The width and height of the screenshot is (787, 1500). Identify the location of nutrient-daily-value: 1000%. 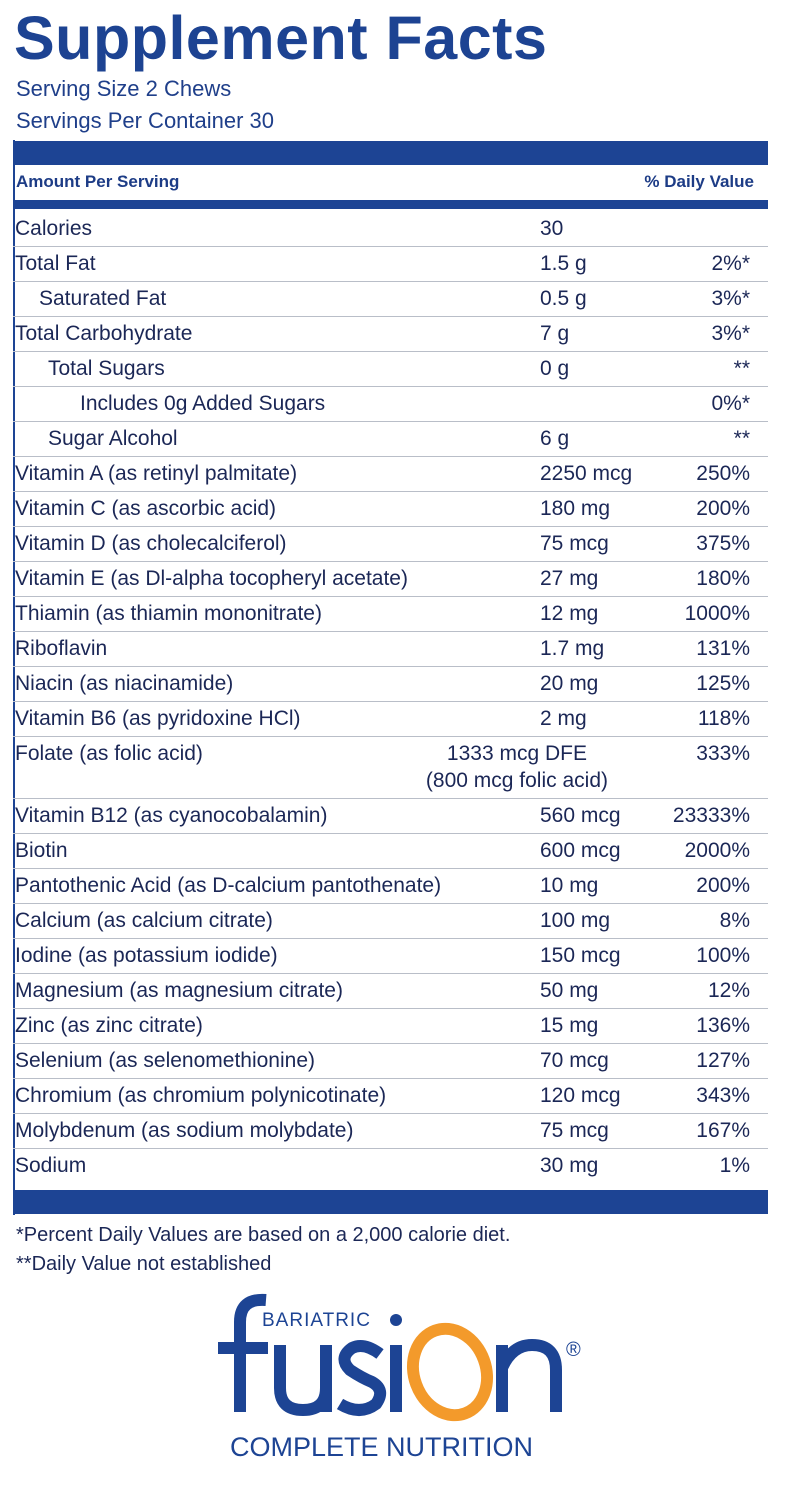
(717, 613).